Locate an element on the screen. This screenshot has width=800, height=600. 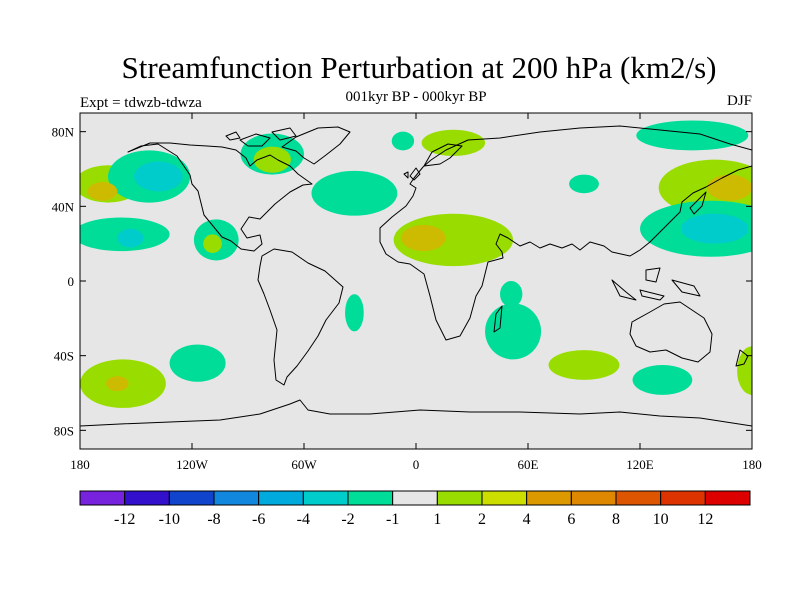
colorbar-label: 8 is located at coordinates (616, 519).